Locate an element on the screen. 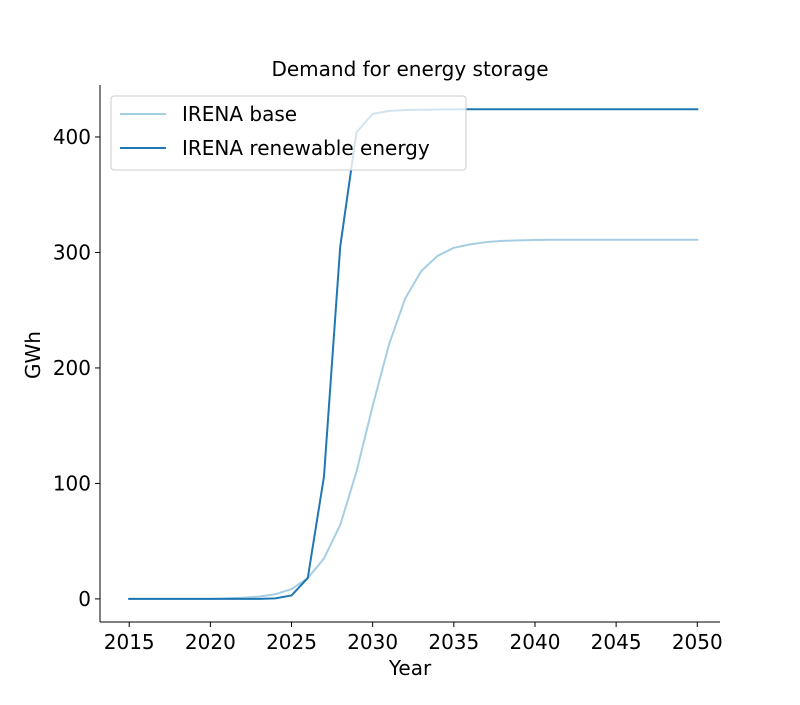 This screenshot has width=800, height=705. x-tick-label-2035: 2035 is located at coordinates (453, 642).